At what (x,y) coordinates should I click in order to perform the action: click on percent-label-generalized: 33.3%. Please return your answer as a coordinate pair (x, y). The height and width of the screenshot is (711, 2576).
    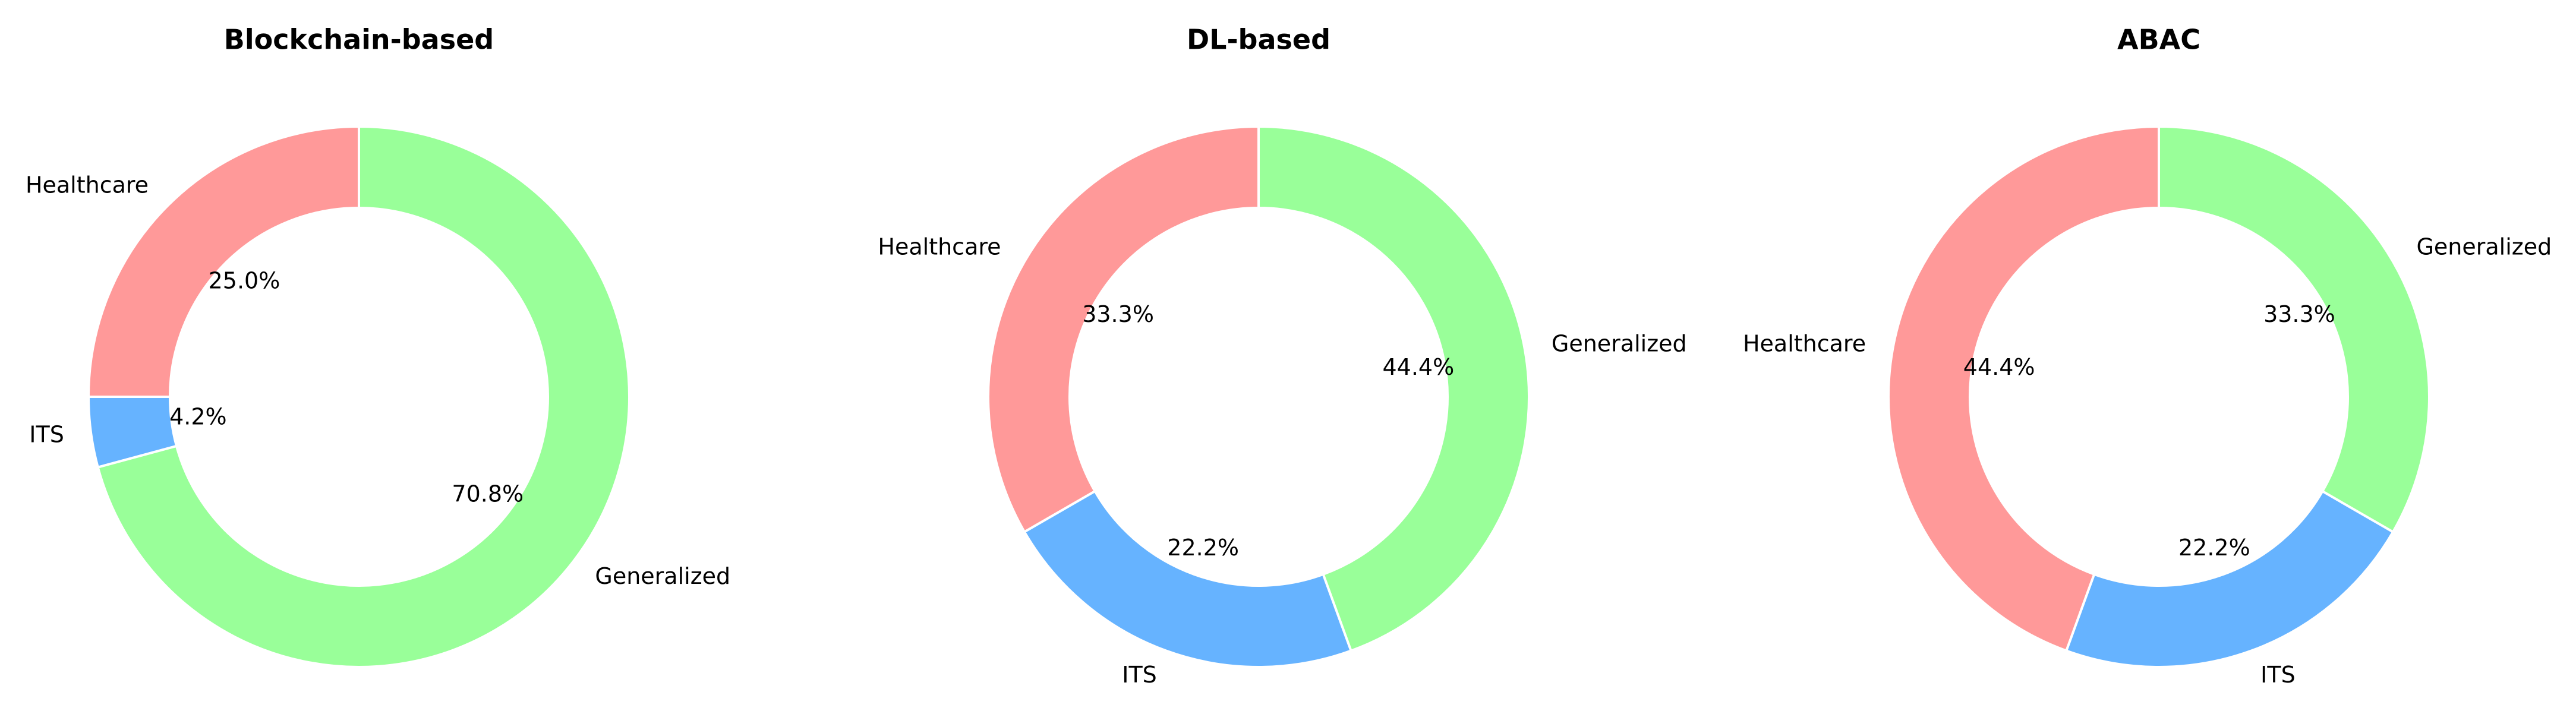
    Looking at the image, I should click on (2299, 314).